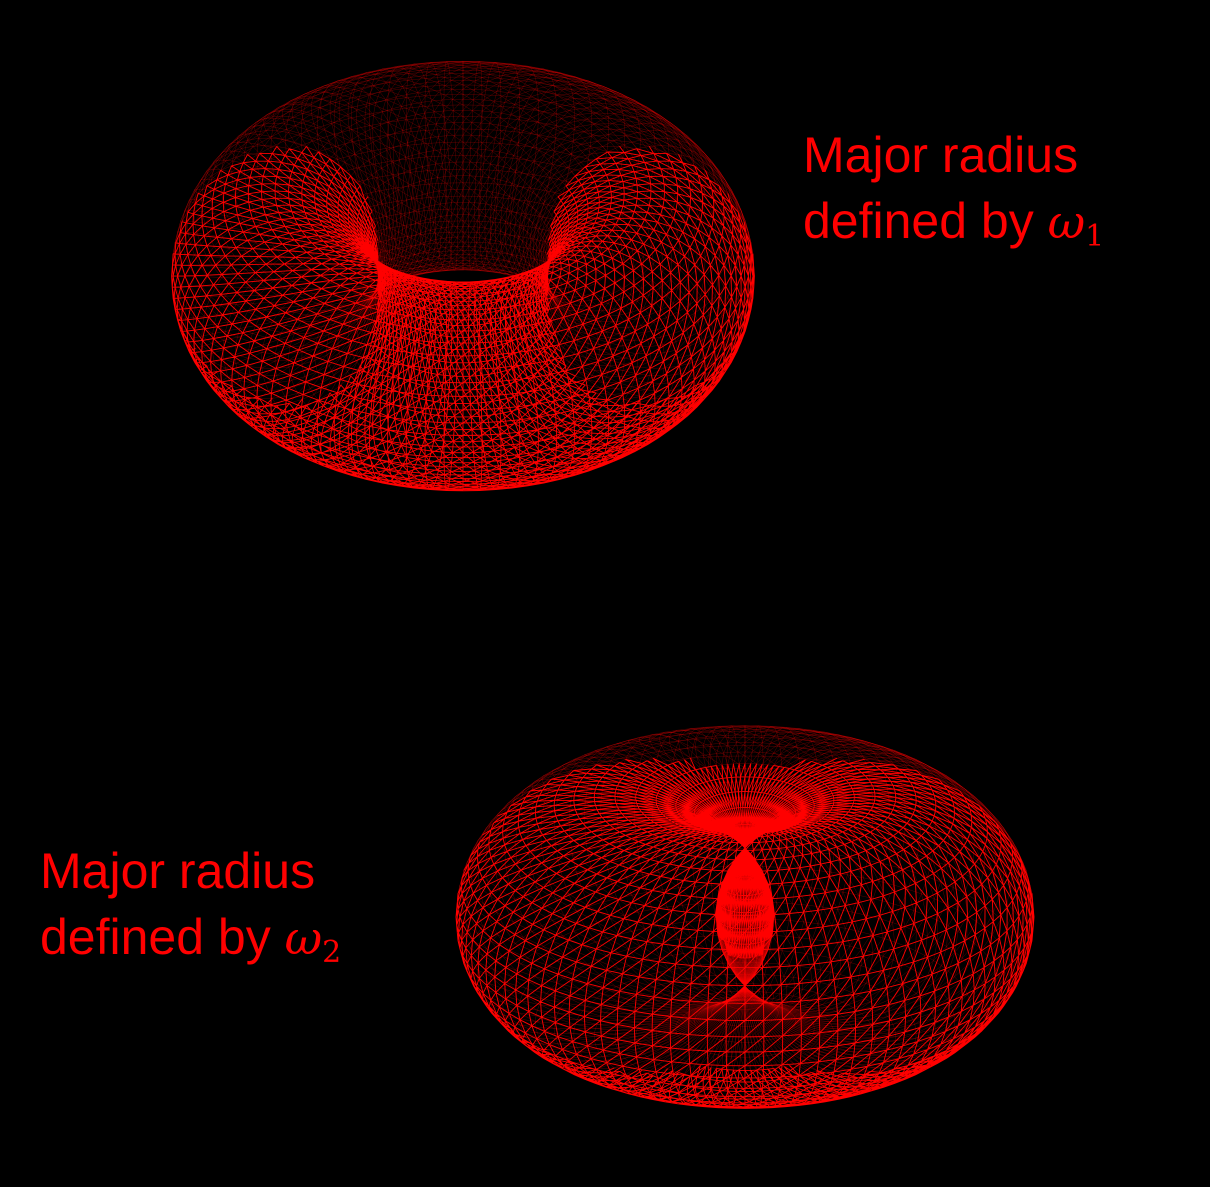 This screenshot has width=1210, height=1187. What do you see at coordinates (745, 933) in the screenshot?
I see `torus-2-mesh-front-edges` at bounding box center [745, 933].